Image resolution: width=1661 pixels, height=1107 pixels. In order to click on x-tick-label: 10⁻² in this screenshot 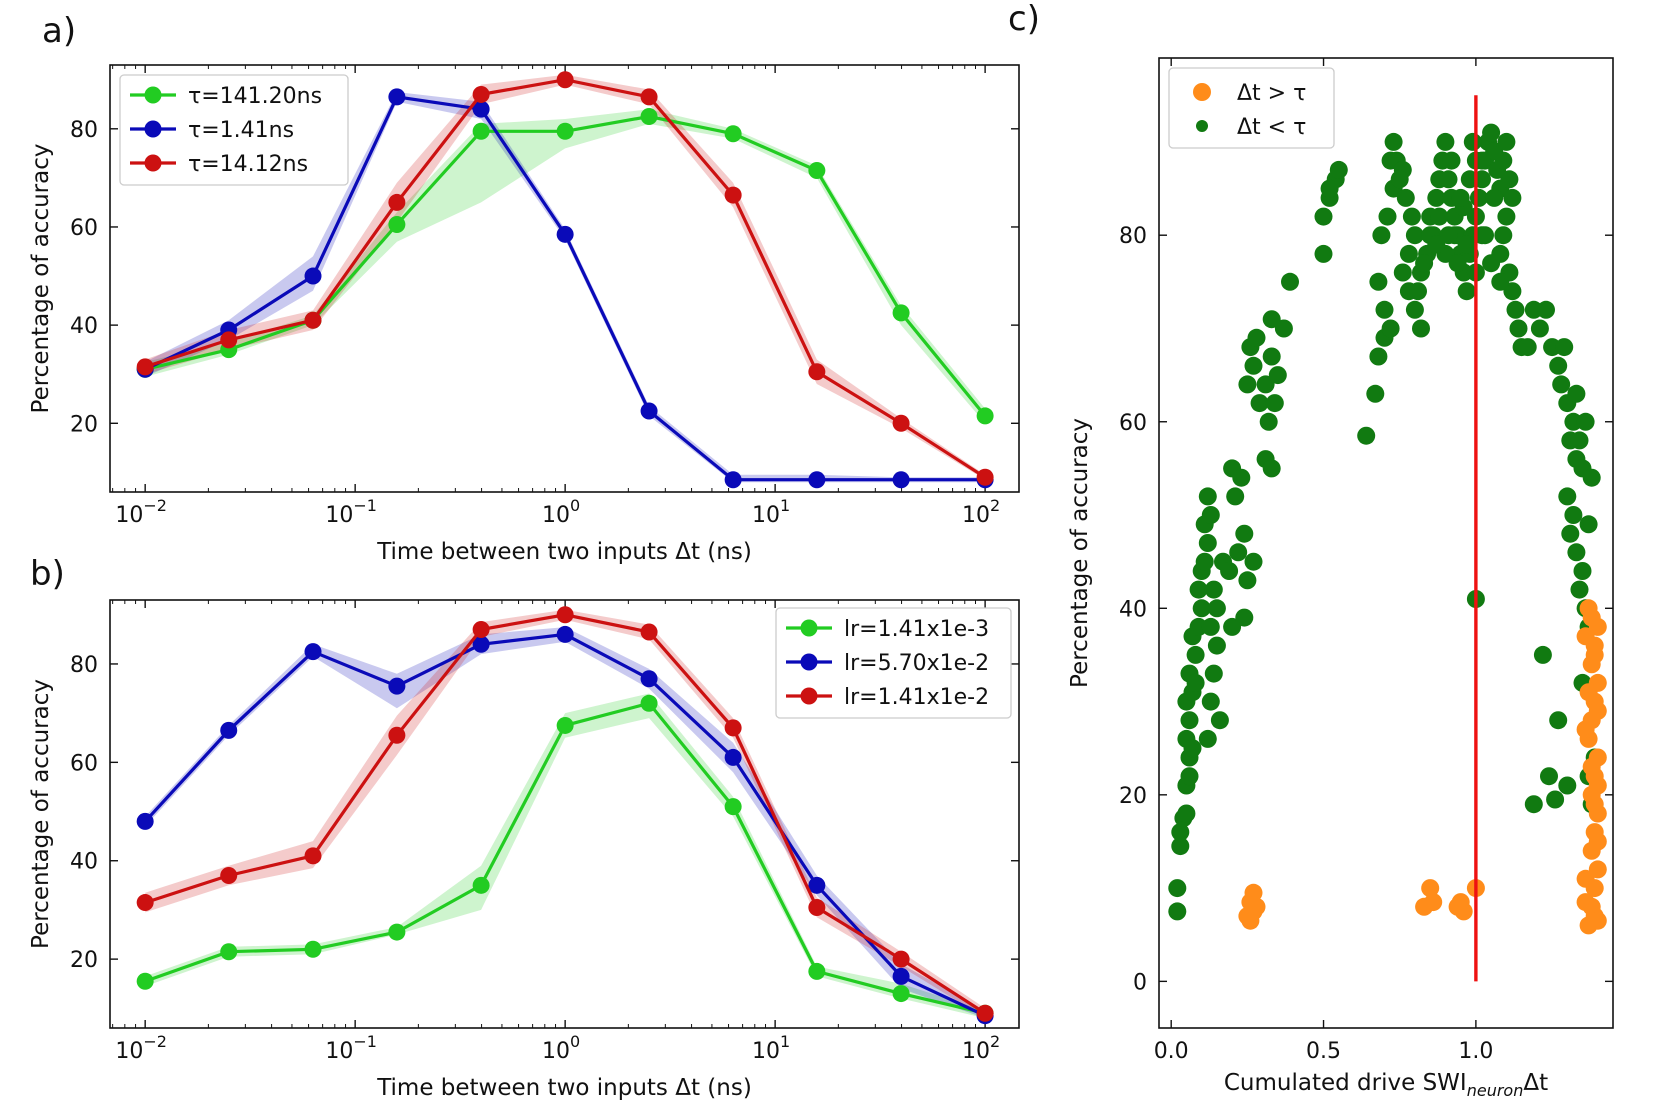, I will do `click(141, 512)`.